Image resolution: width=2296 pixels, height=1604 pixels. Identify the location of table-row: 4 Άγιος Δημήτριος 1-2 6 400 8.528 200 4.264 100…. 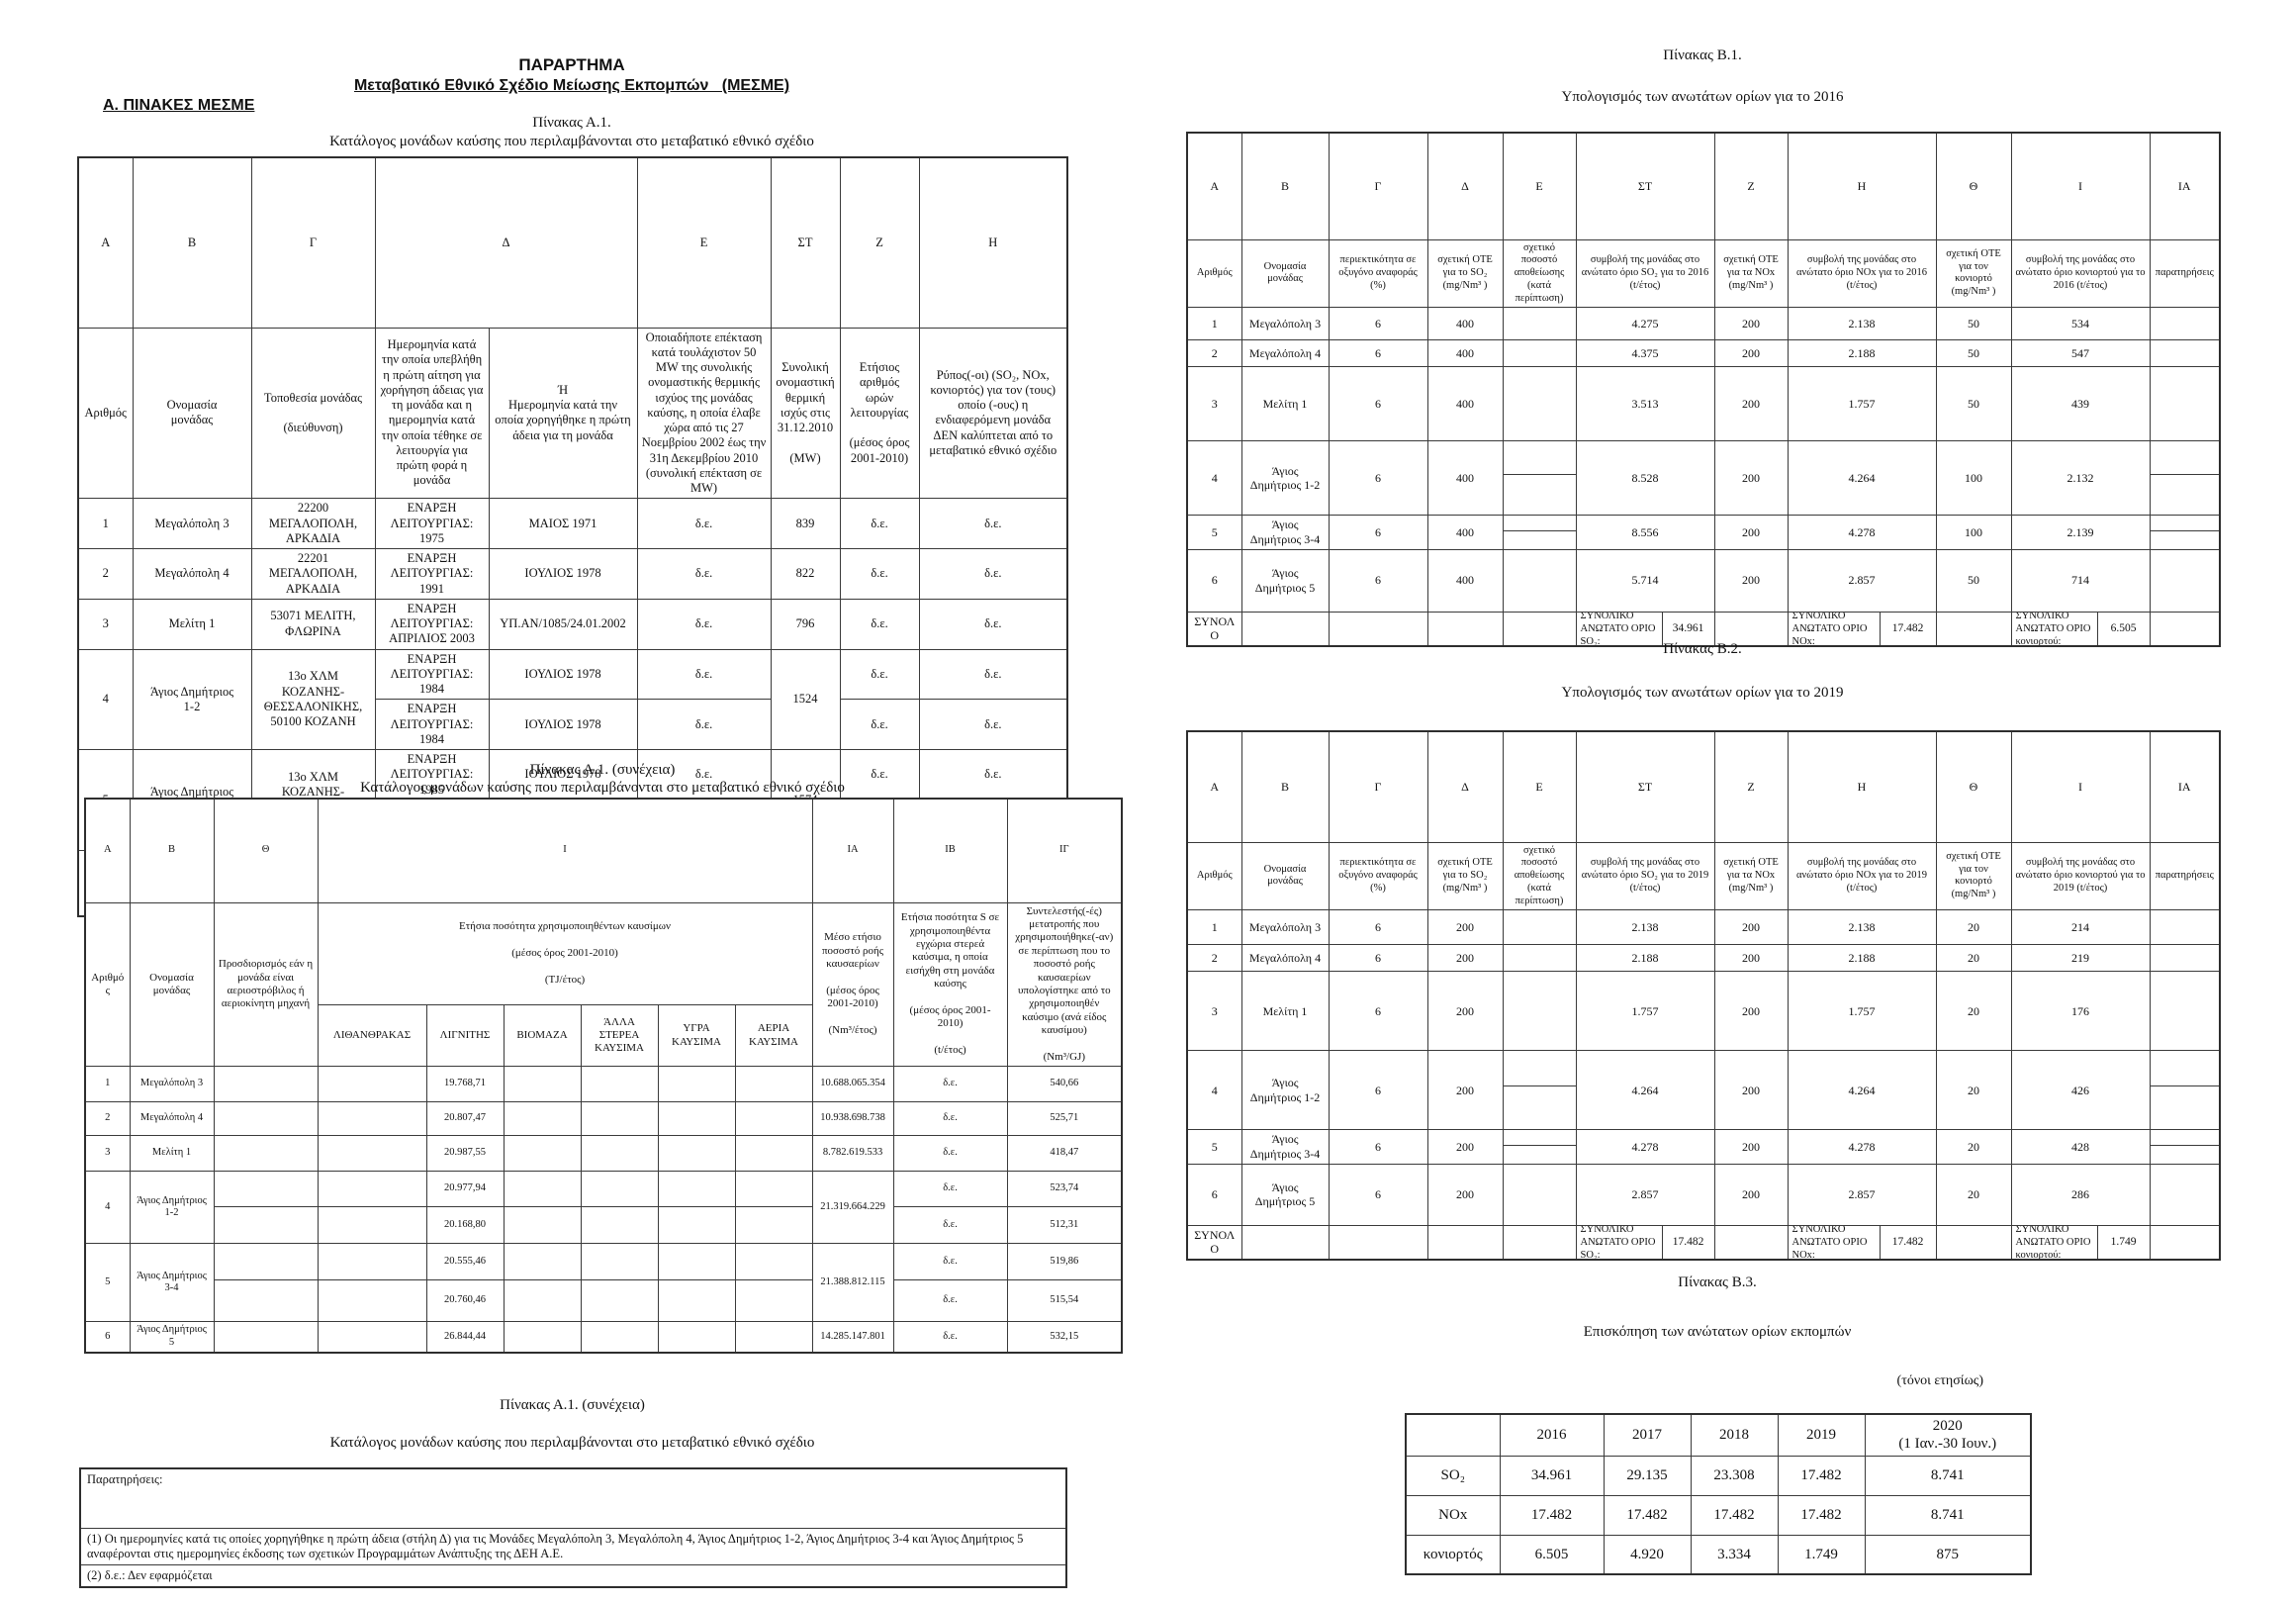
(1703, 478).